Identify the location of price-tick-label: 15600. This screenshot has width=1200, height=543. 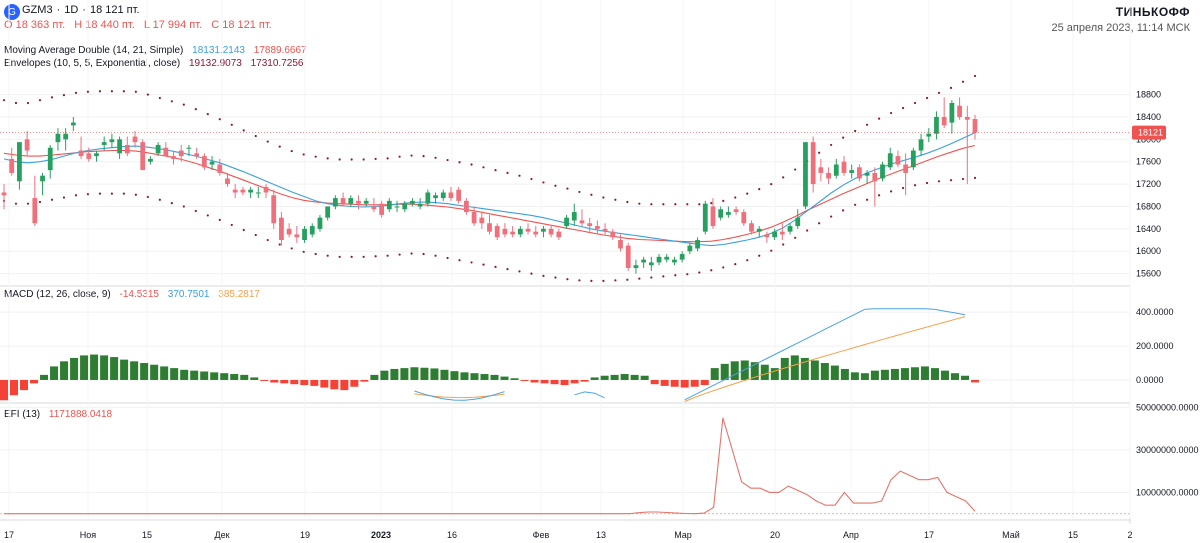
(1148, 274).